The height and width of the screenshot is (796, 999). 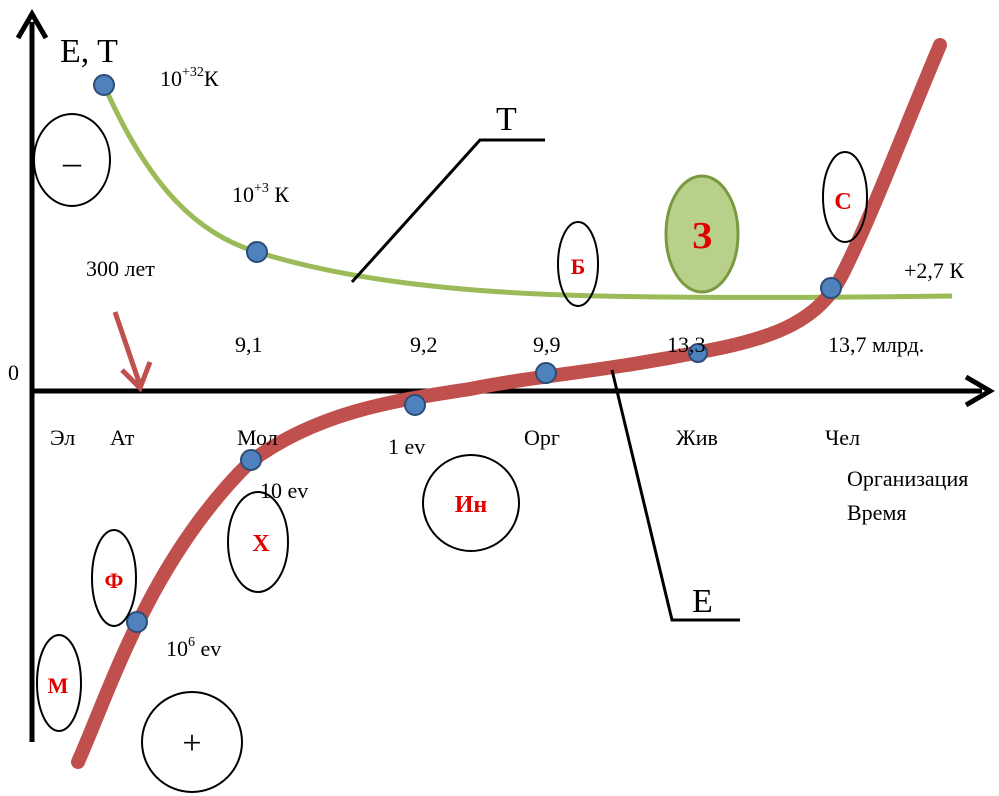 What do you see at coordinates (675, 495) in the screenshot?
I see `e-callout-line` at bounding box center [675, 495].